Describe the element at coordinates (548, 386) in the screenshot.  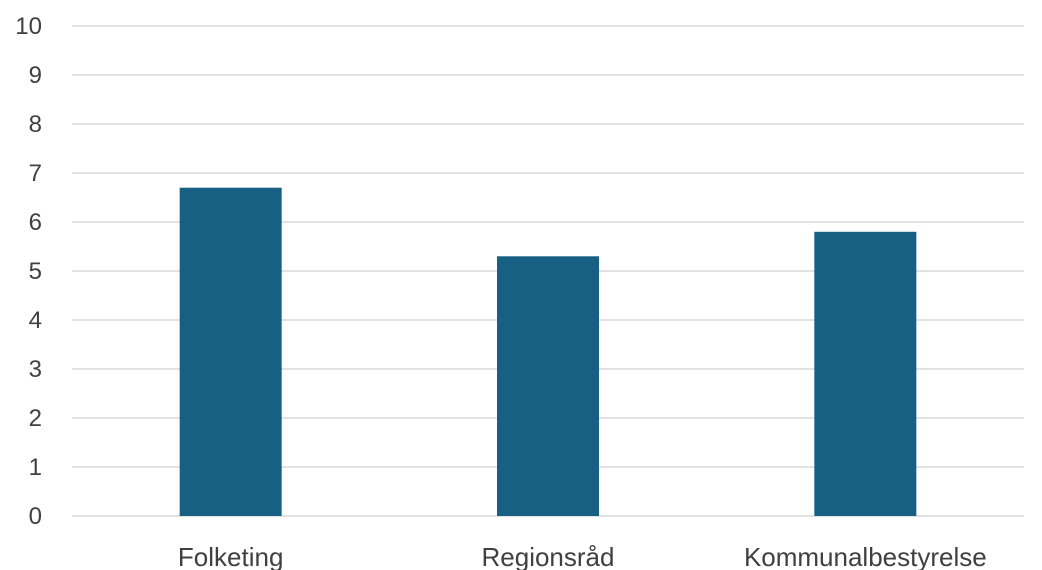
I see `bar-regionsråd` at that location.